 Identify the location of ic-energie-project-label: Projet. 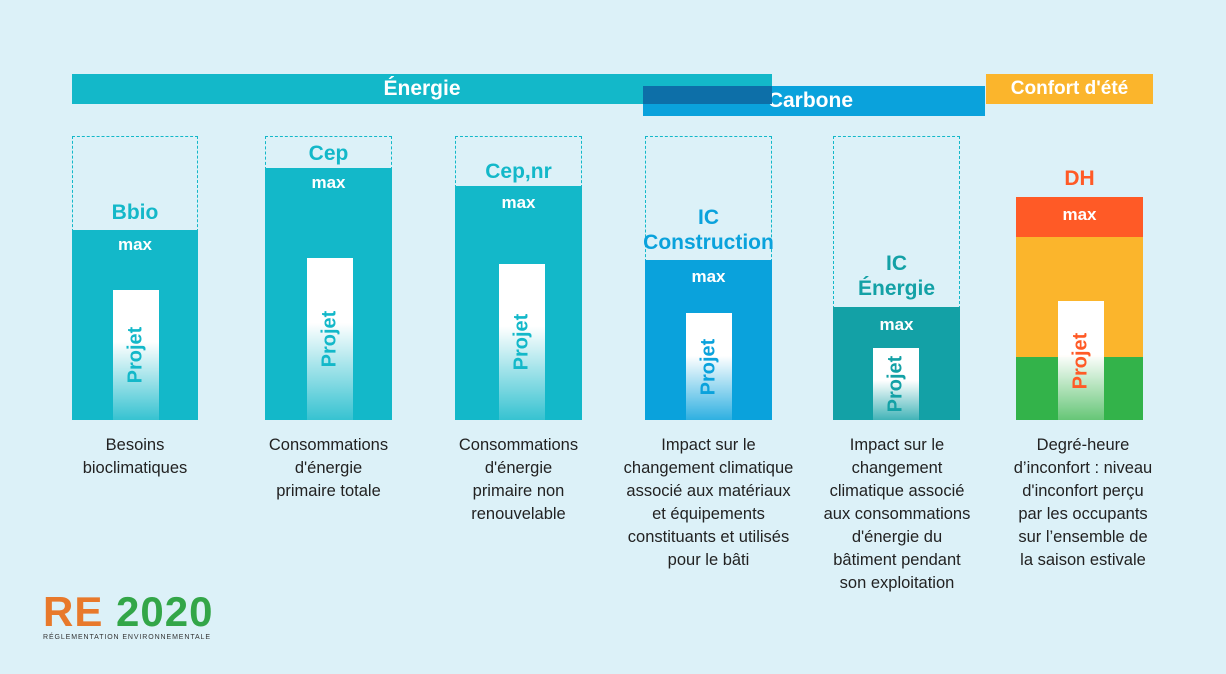
(895, 384).